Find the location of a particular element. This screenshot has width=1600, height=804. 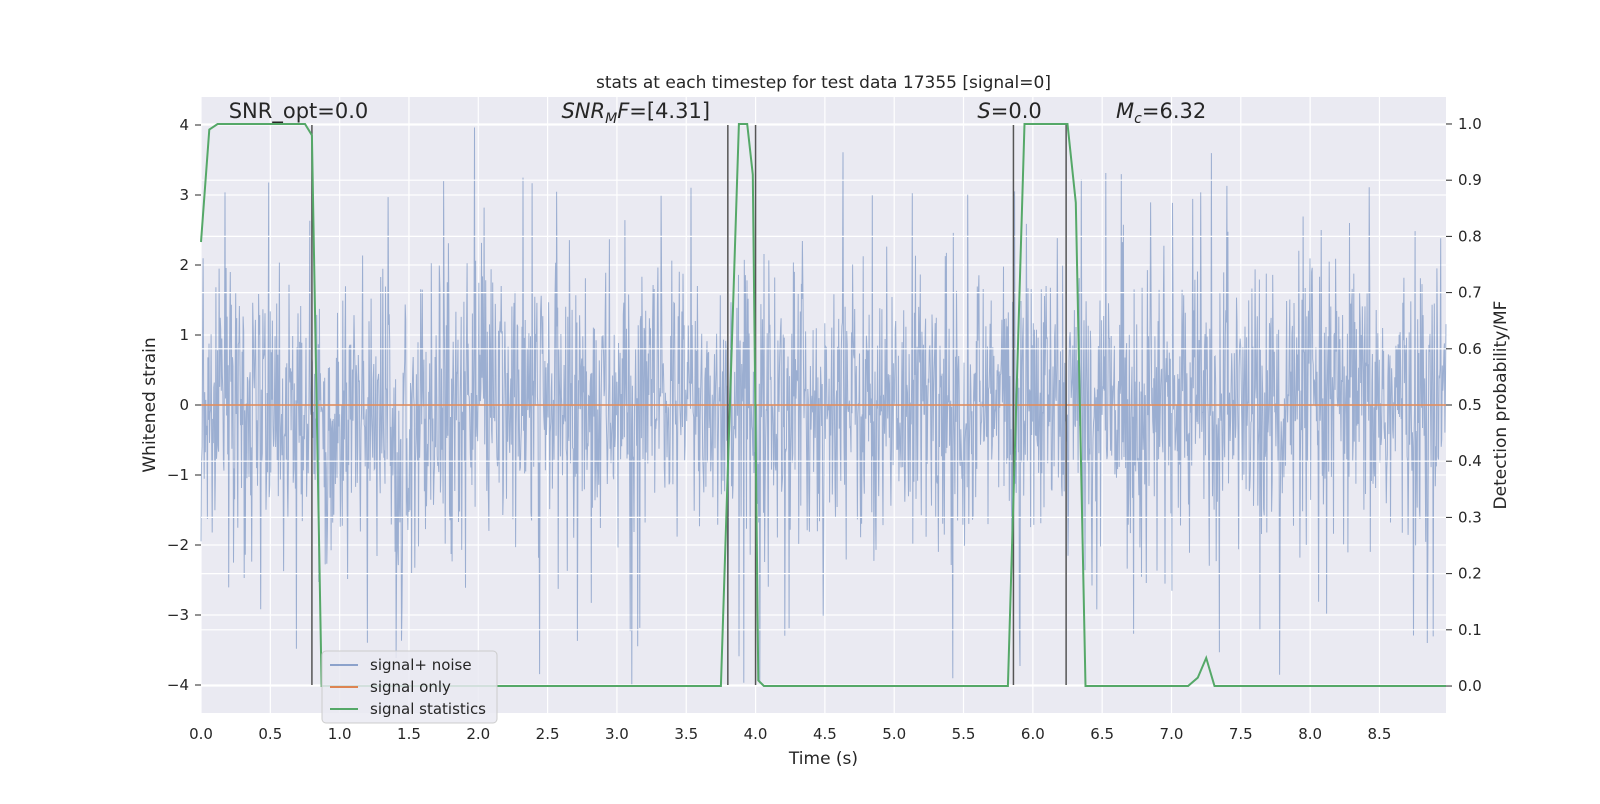

y2-tick-label: 0.7 is located at coordinates (1470, 293).